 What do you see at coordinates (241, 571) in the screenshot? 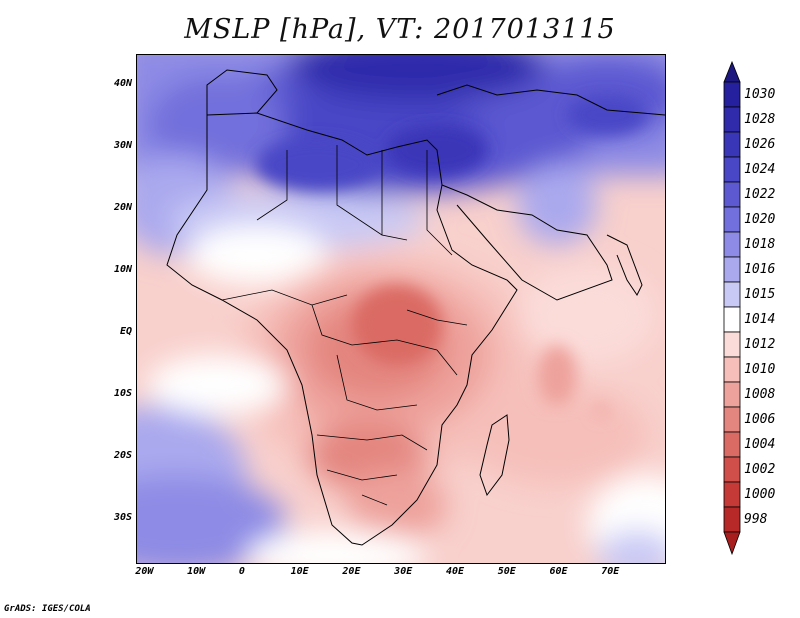
I see `lon-tick-label: 0` at bounding box center [241, 571].